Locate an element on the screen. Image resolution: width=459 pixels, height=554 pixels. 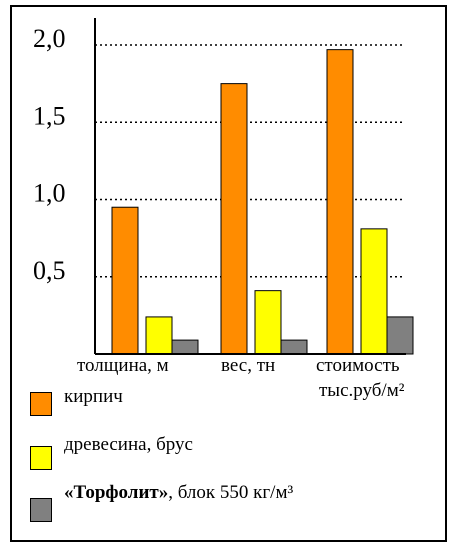
y-tick-label: 0,5 is located at coordinates (49, 270).